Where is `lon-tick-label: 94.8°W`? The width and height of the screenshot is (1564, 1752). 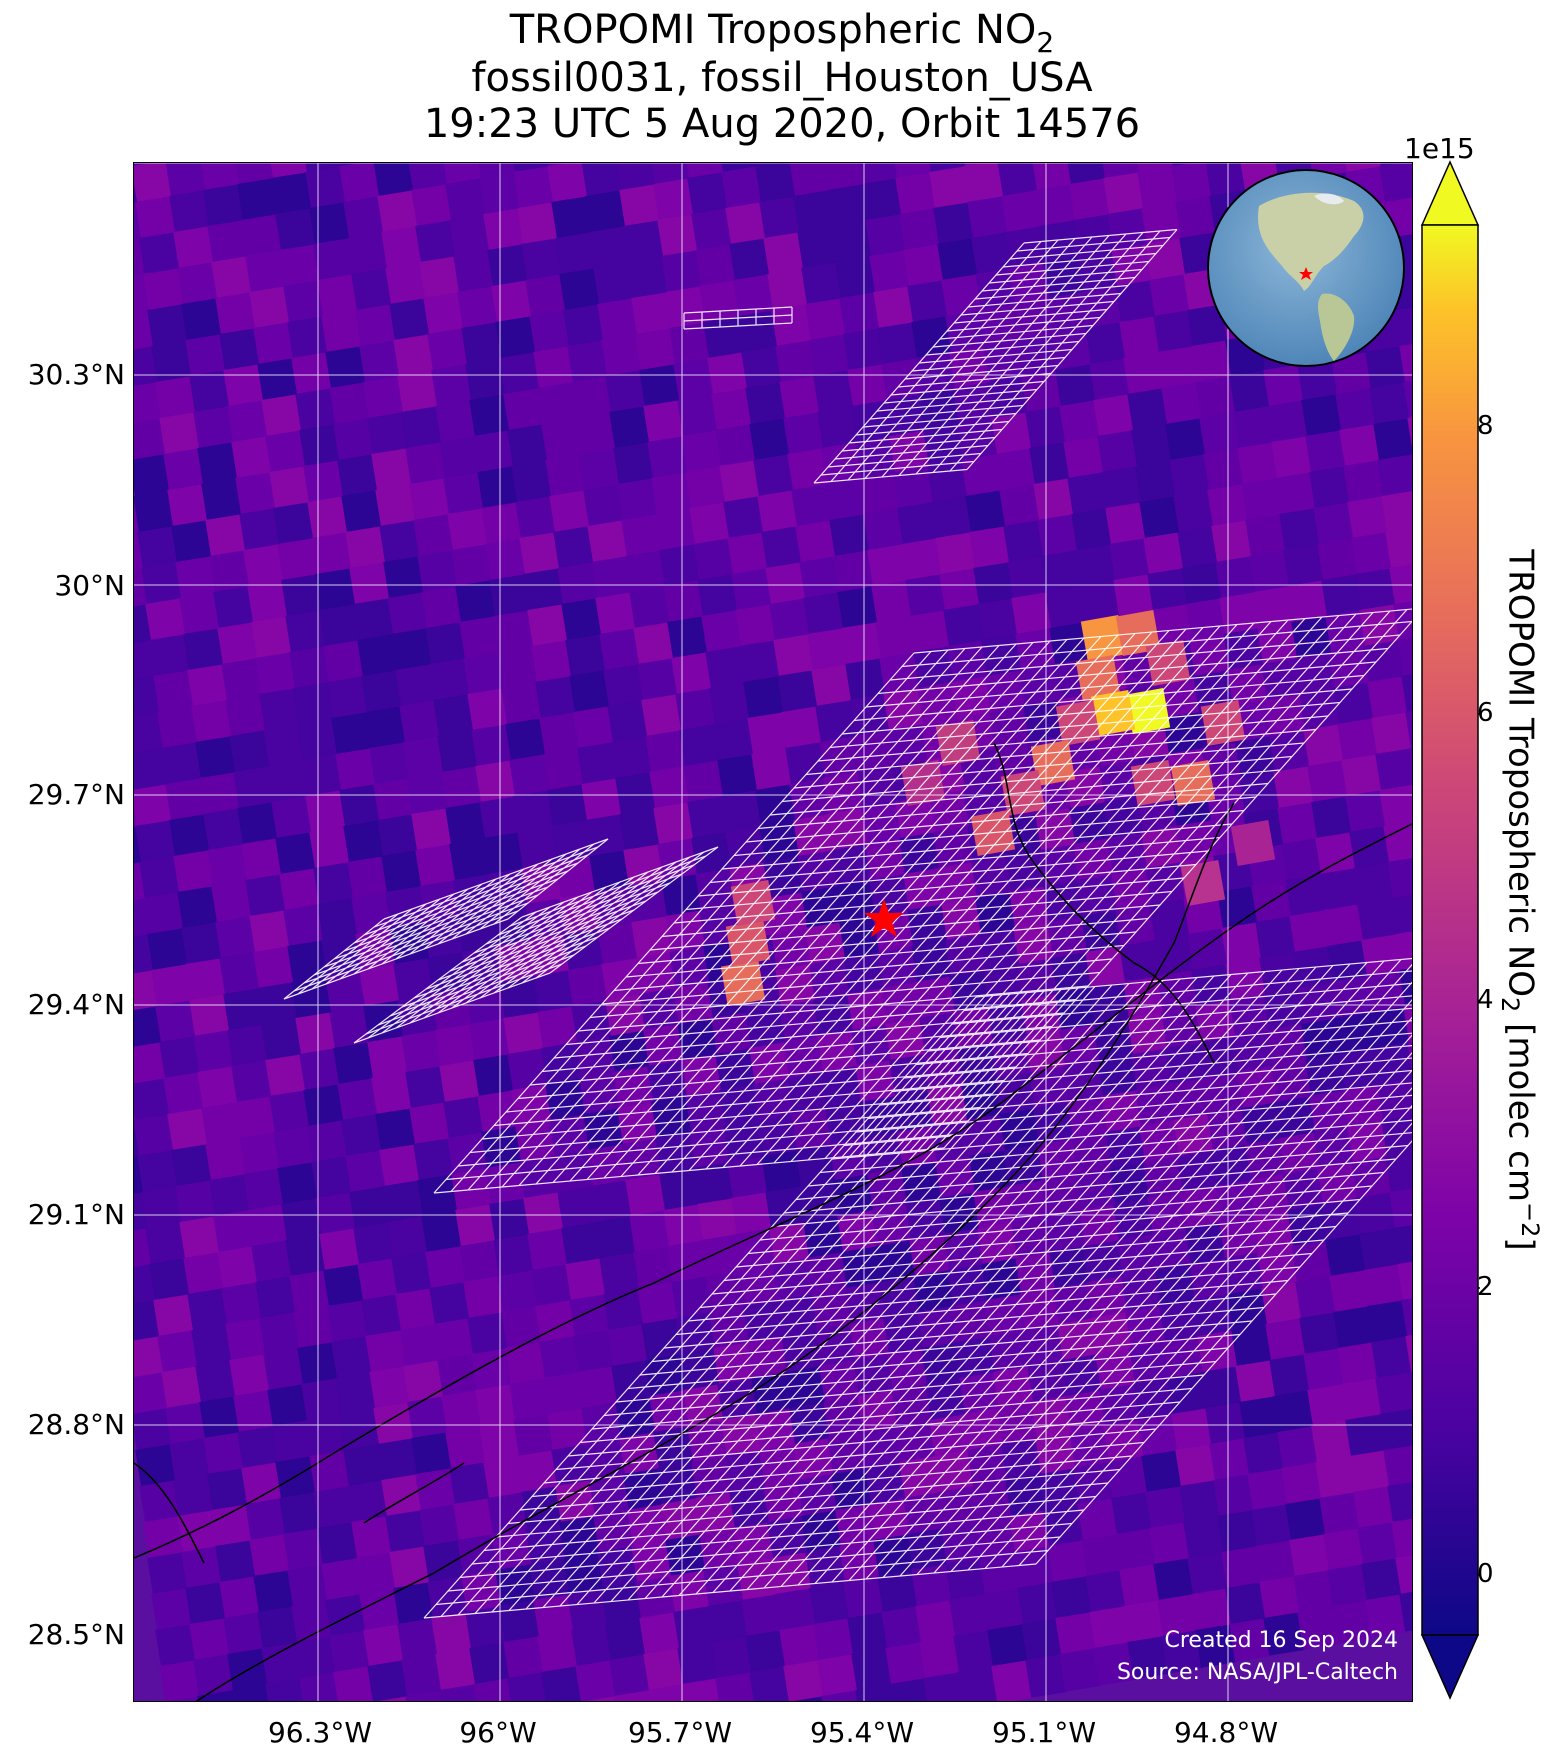 lon-tick-label: 94.8°W is located at coordinates (1226, 1732).